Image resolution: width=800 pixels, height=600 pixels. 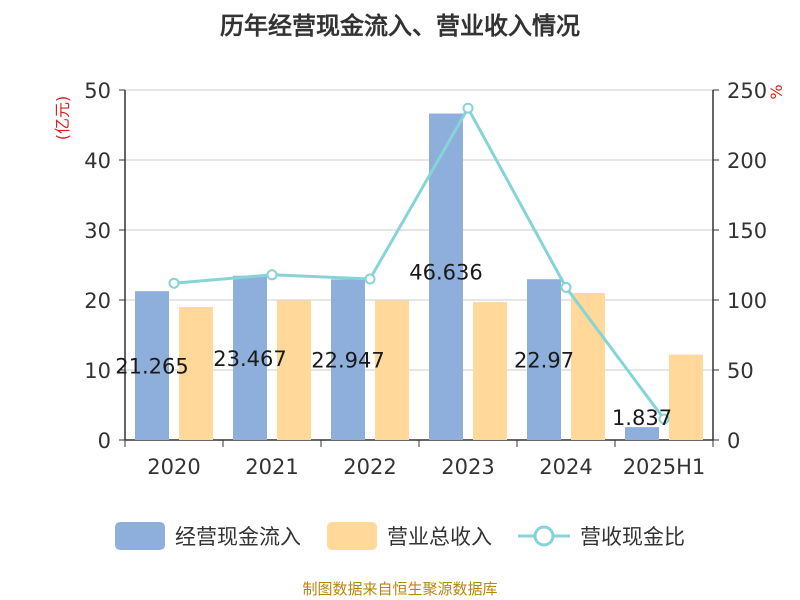 I want to click on chart-legend: 经营现金流入 营业总收入 营收现金比, so click(x=400, y=536).